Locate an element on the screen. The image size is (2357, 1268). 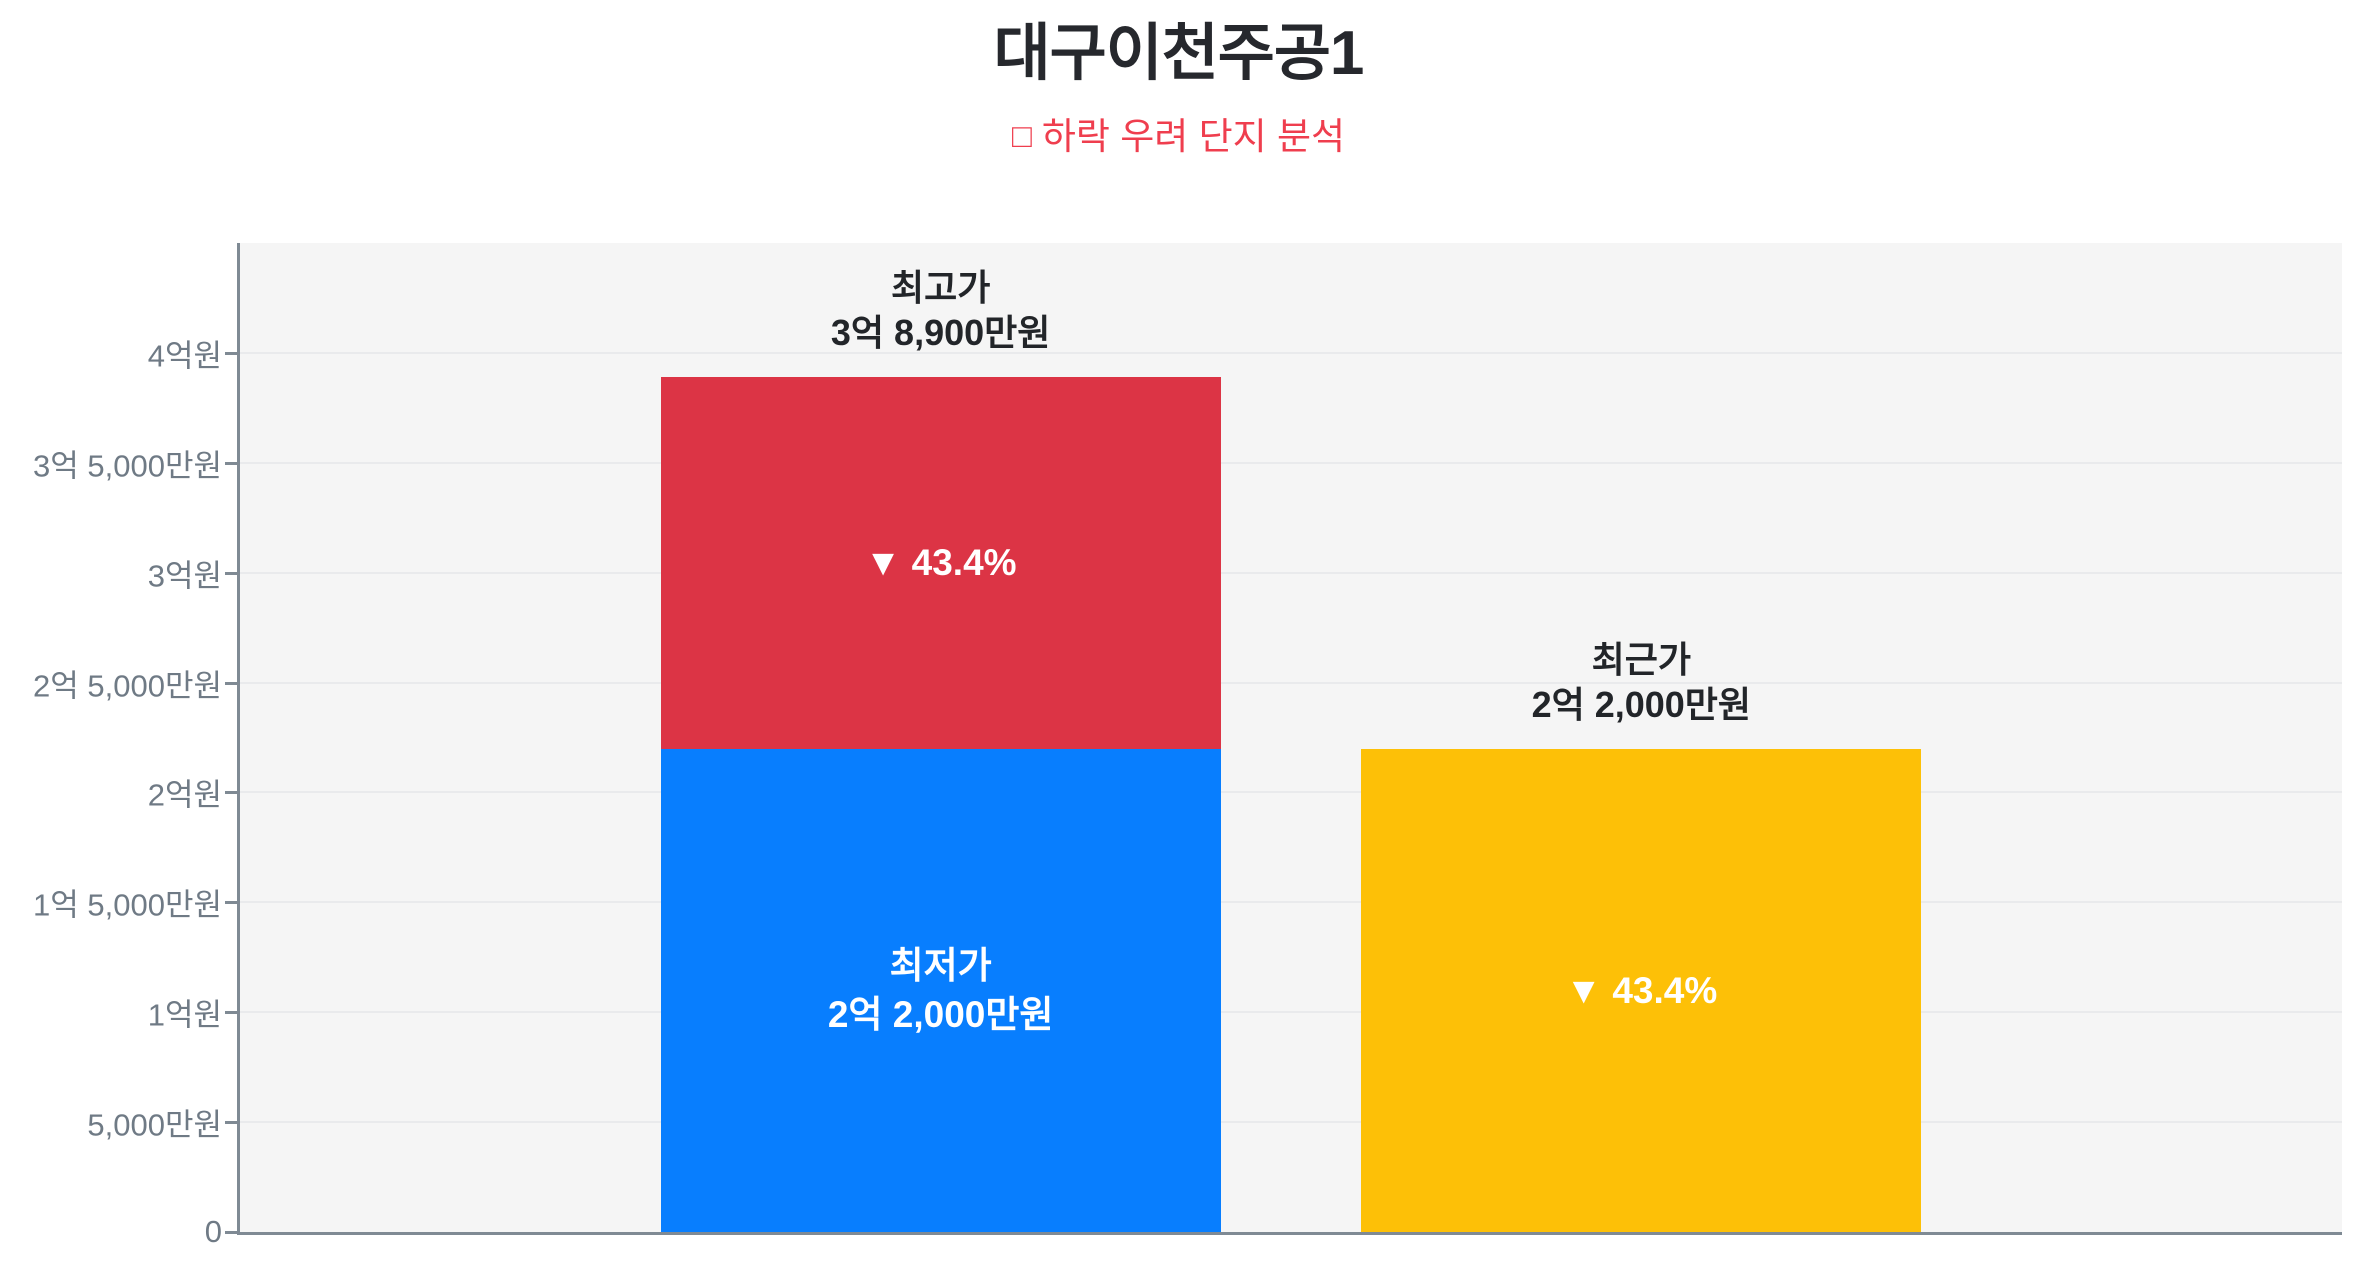
y-axis-tick-label: 3억원 is located at coordinates (184, 576).